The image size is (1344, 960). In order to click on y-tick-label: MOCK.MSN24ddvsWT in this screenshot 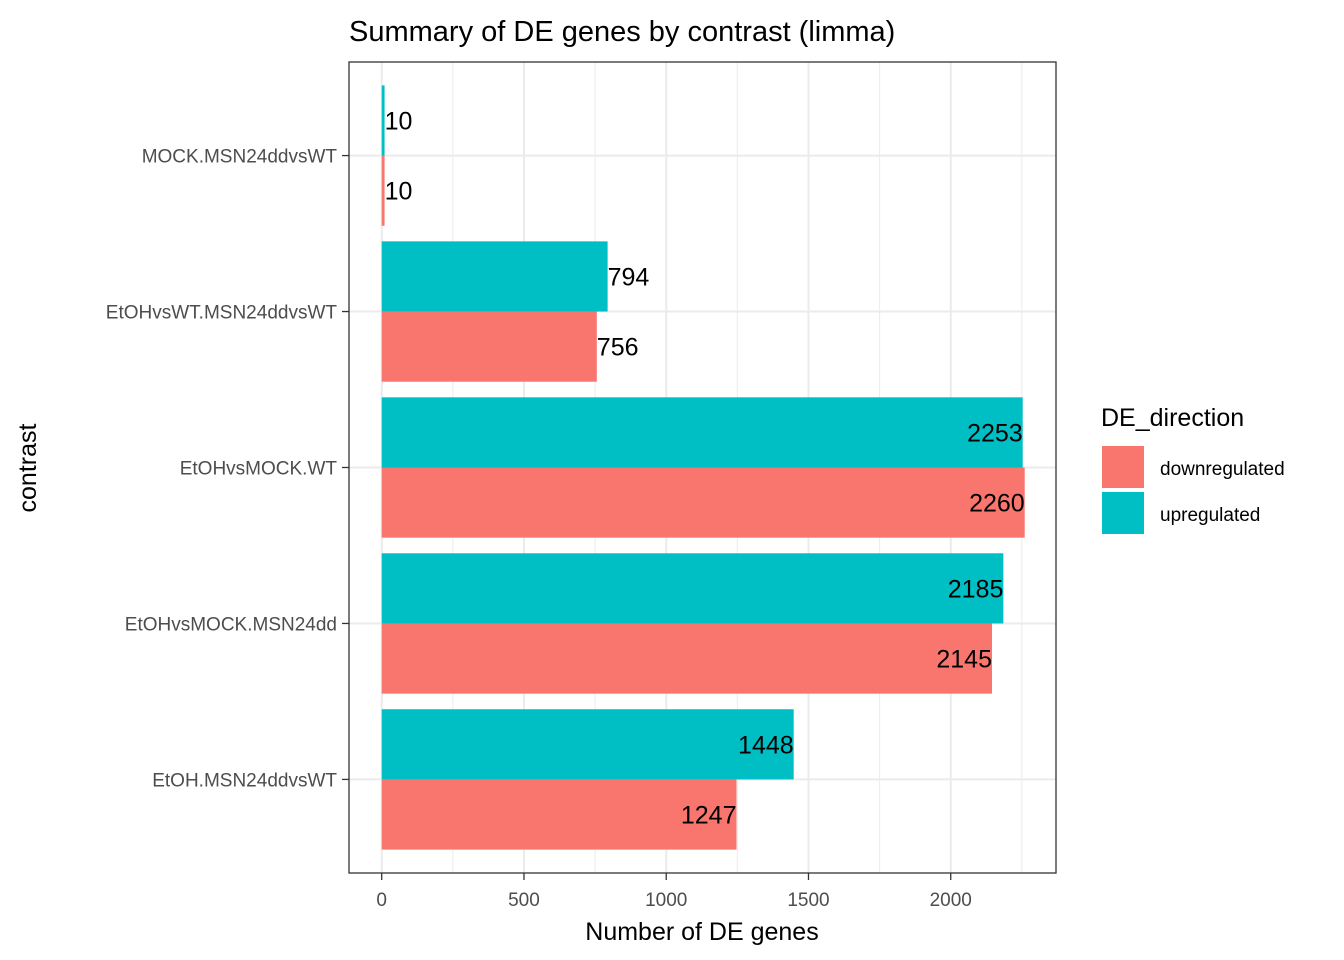, I will do `click(240, 157)`.